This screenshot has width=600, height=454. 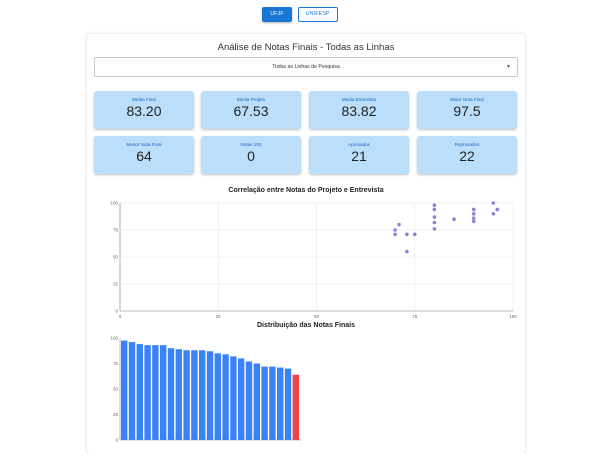 I want to click on stat-value: 22, so click(x=467, y=156).